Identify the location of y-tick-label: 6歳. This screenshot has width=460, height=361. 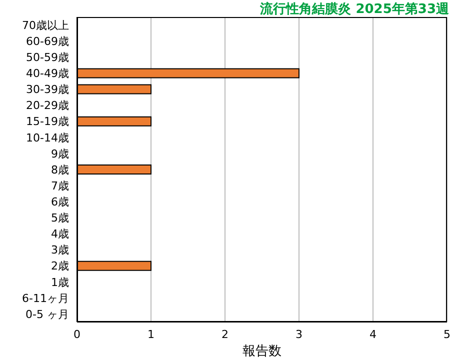
(60, 202).